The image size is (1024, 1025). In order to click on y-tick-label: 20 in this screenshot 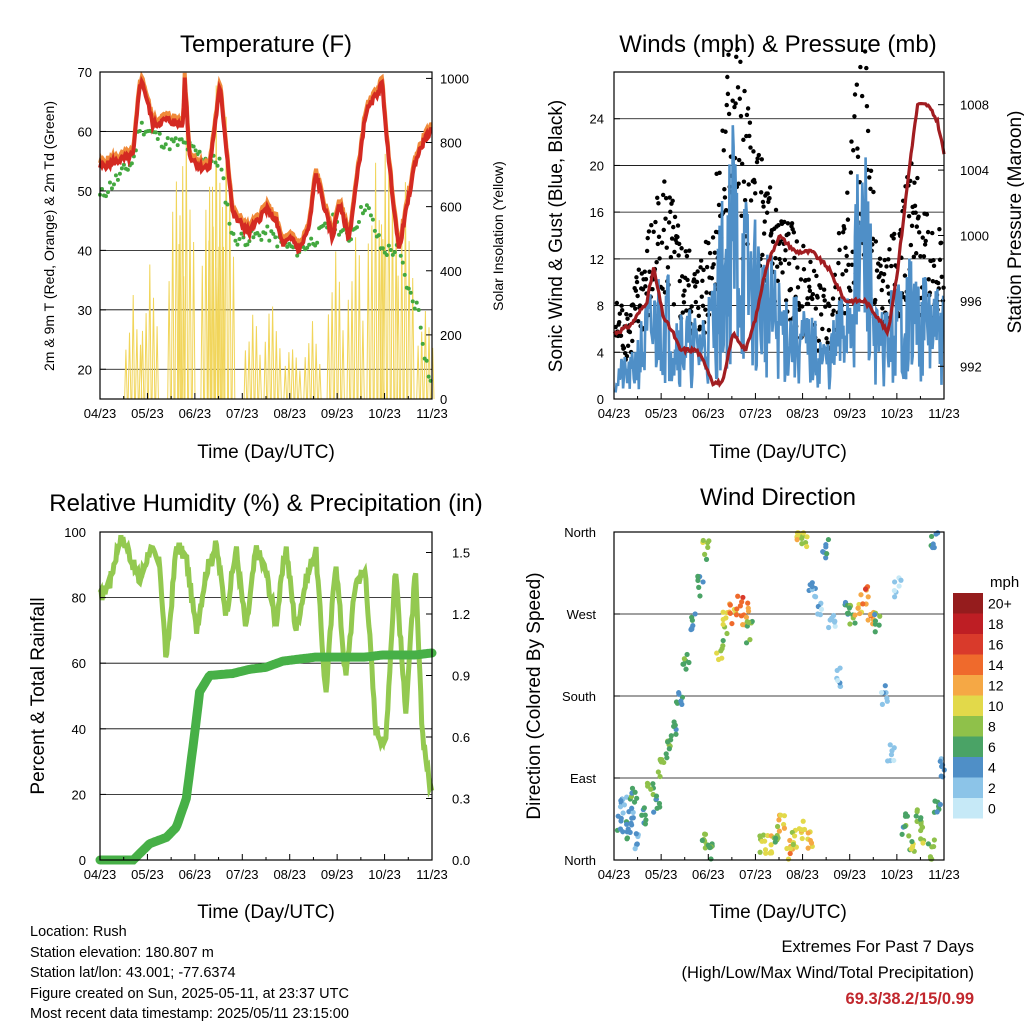, I will do `click(597, 165)`.